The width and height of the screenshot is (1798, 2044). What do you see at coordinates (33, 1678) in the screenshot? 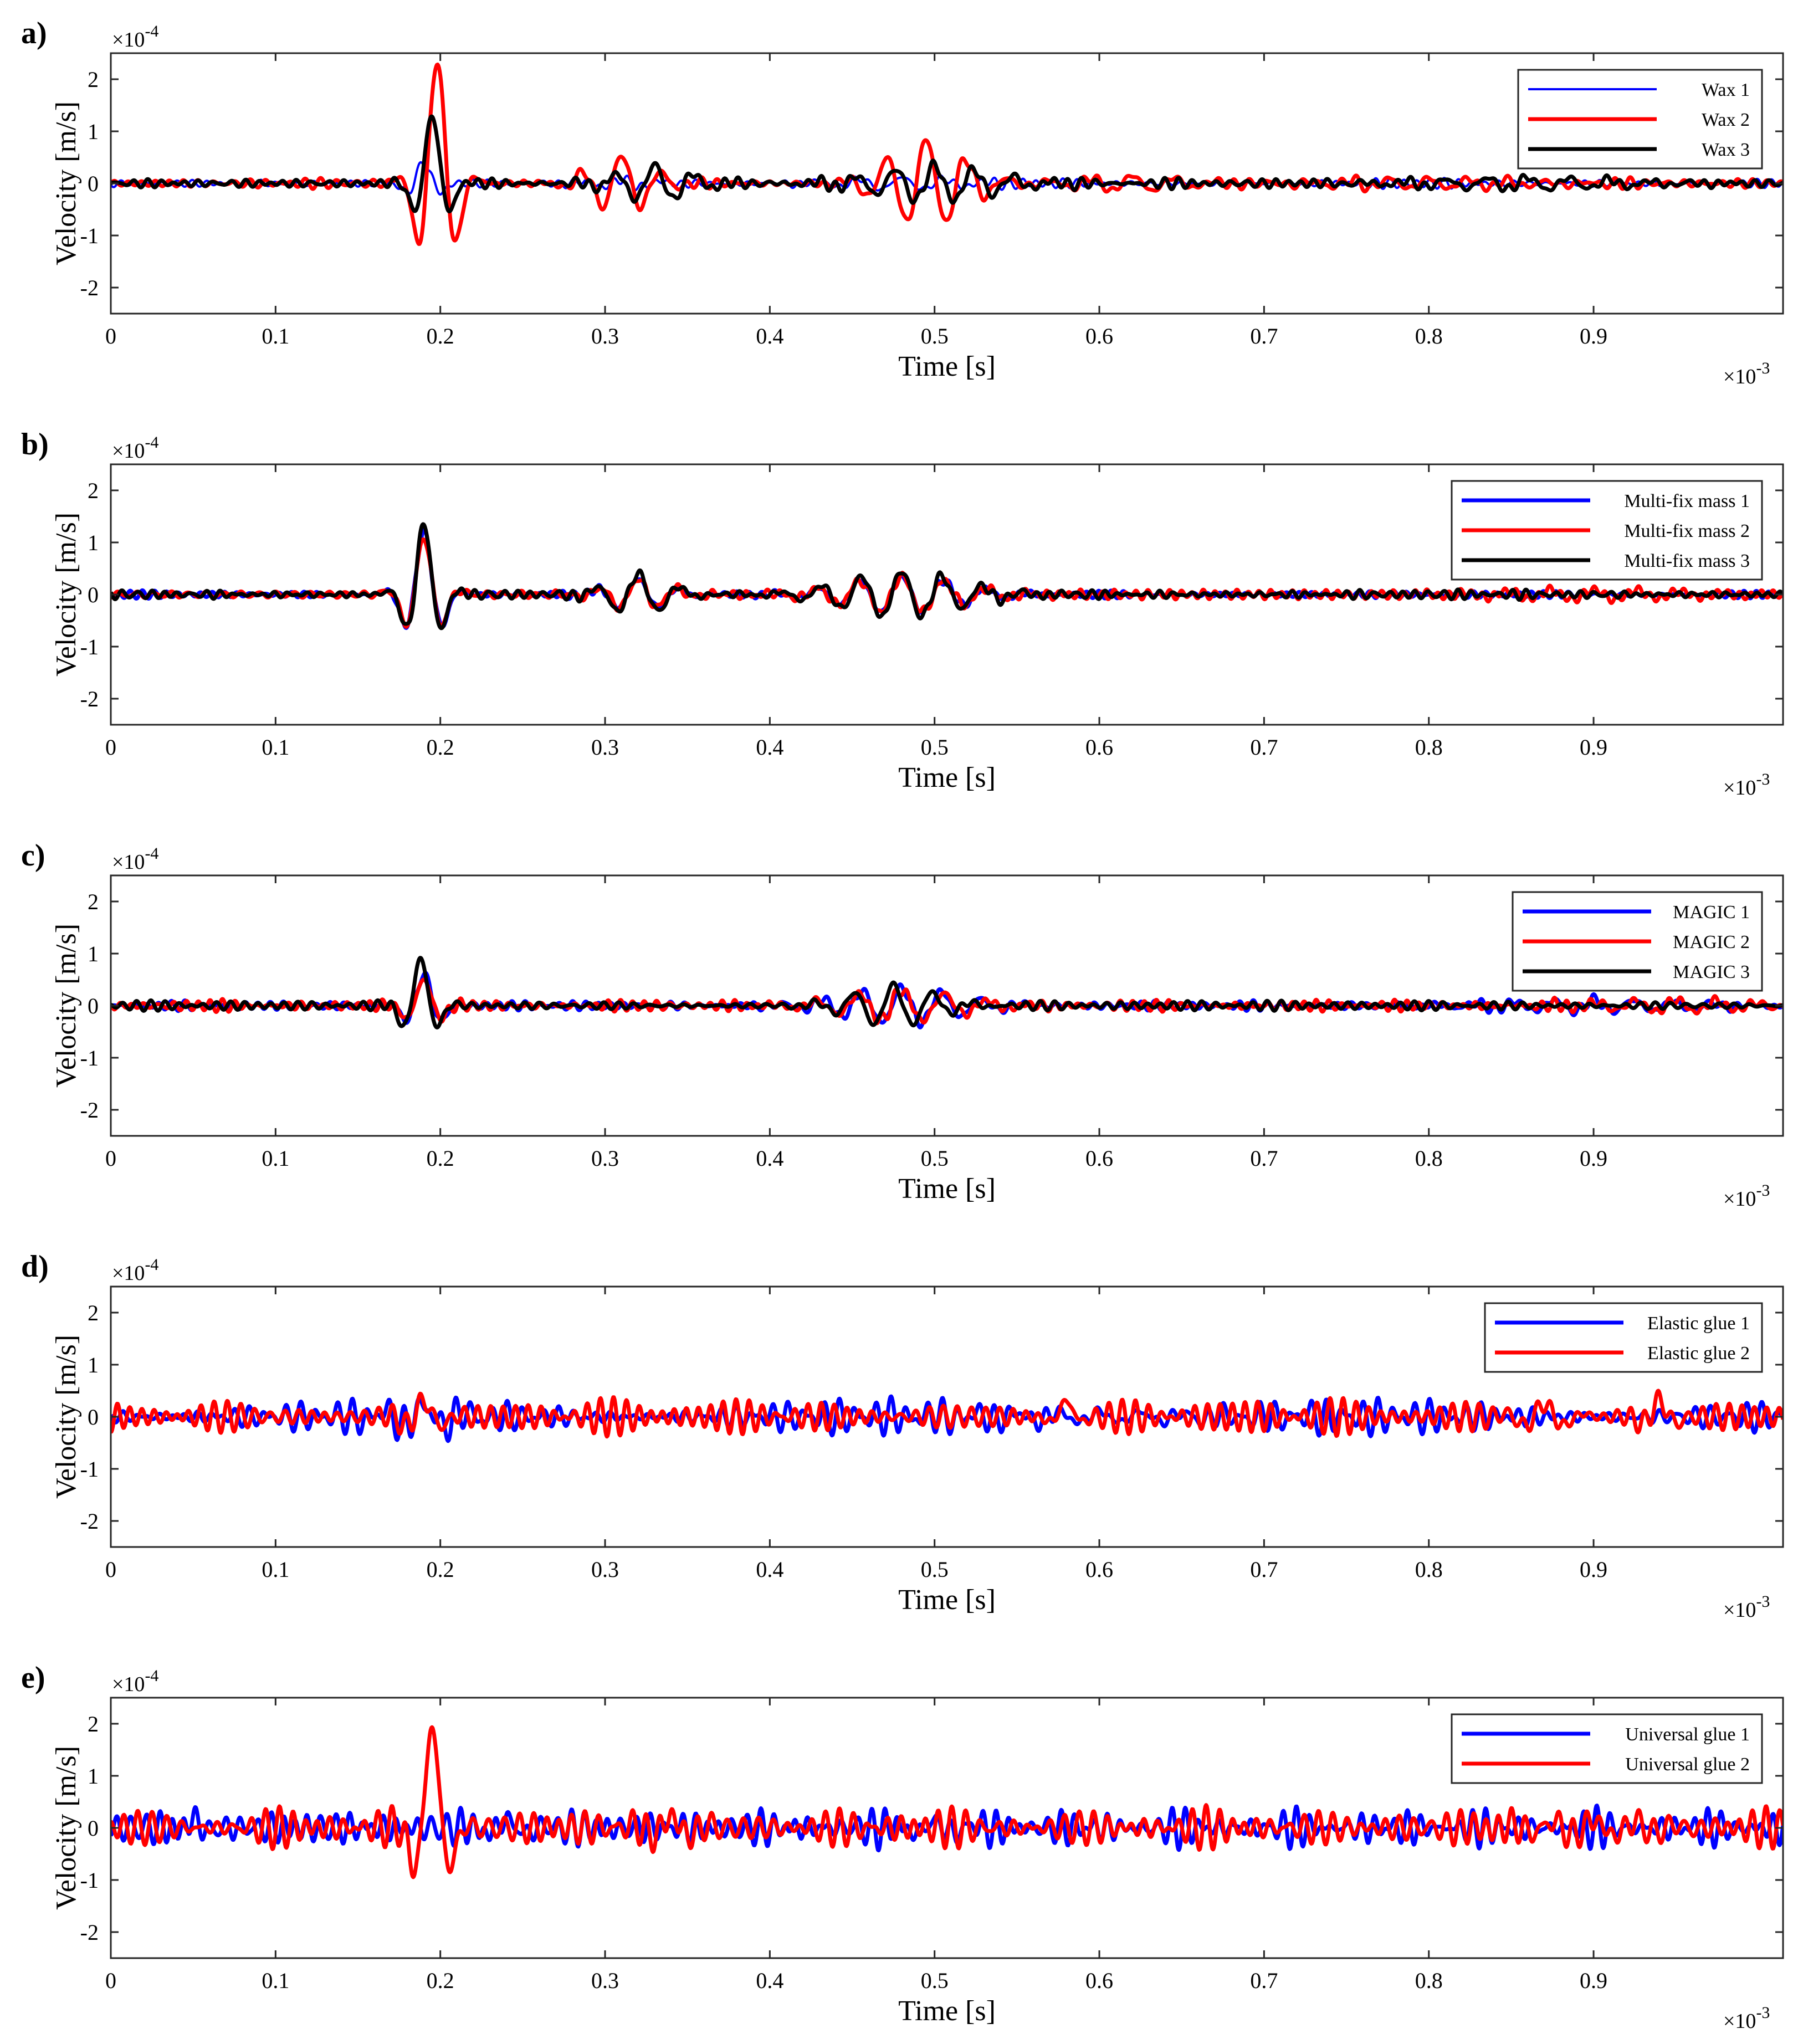
I see `panel-letter: e)` at bounding box center [33, 1678].